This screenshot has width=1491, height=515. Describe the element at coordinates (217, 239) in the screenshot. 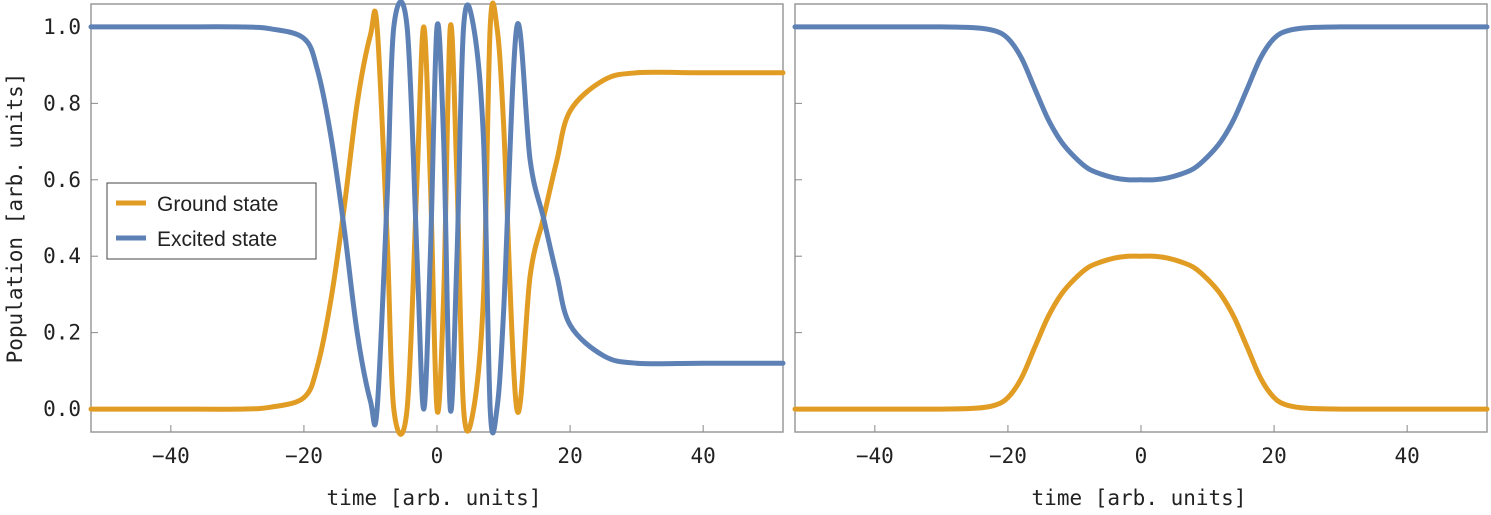

I see `legend-label-excited: Excited state` at that location.